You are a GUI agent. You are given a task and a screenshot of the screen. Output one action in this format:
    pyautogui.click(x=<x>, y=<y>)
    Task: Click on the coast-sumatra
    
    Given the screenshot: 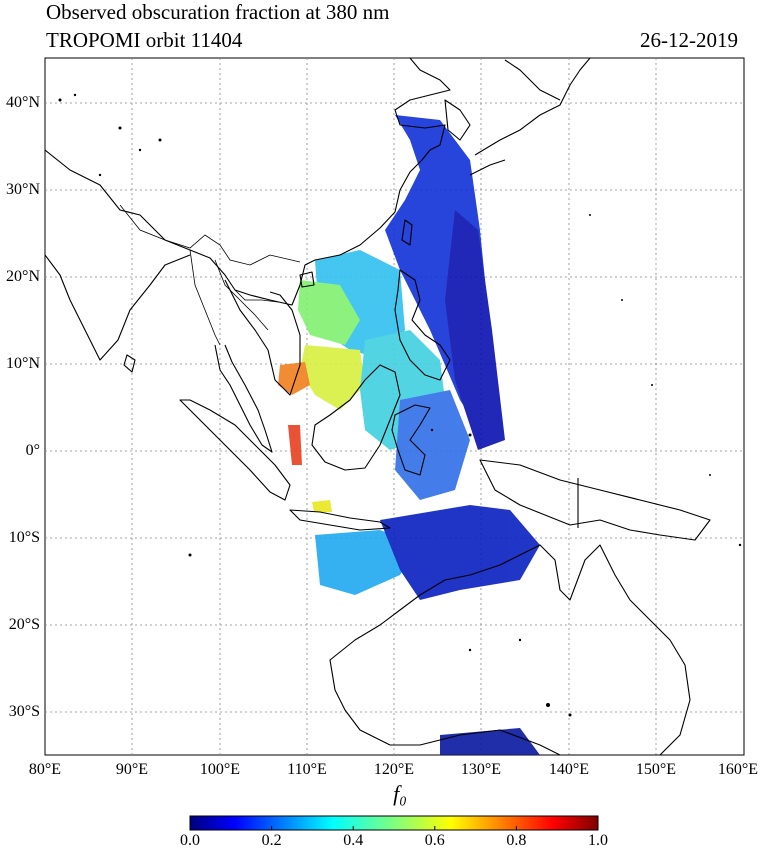 What is the action you would take?
    pyautogui.click(x=235, y=450)
    